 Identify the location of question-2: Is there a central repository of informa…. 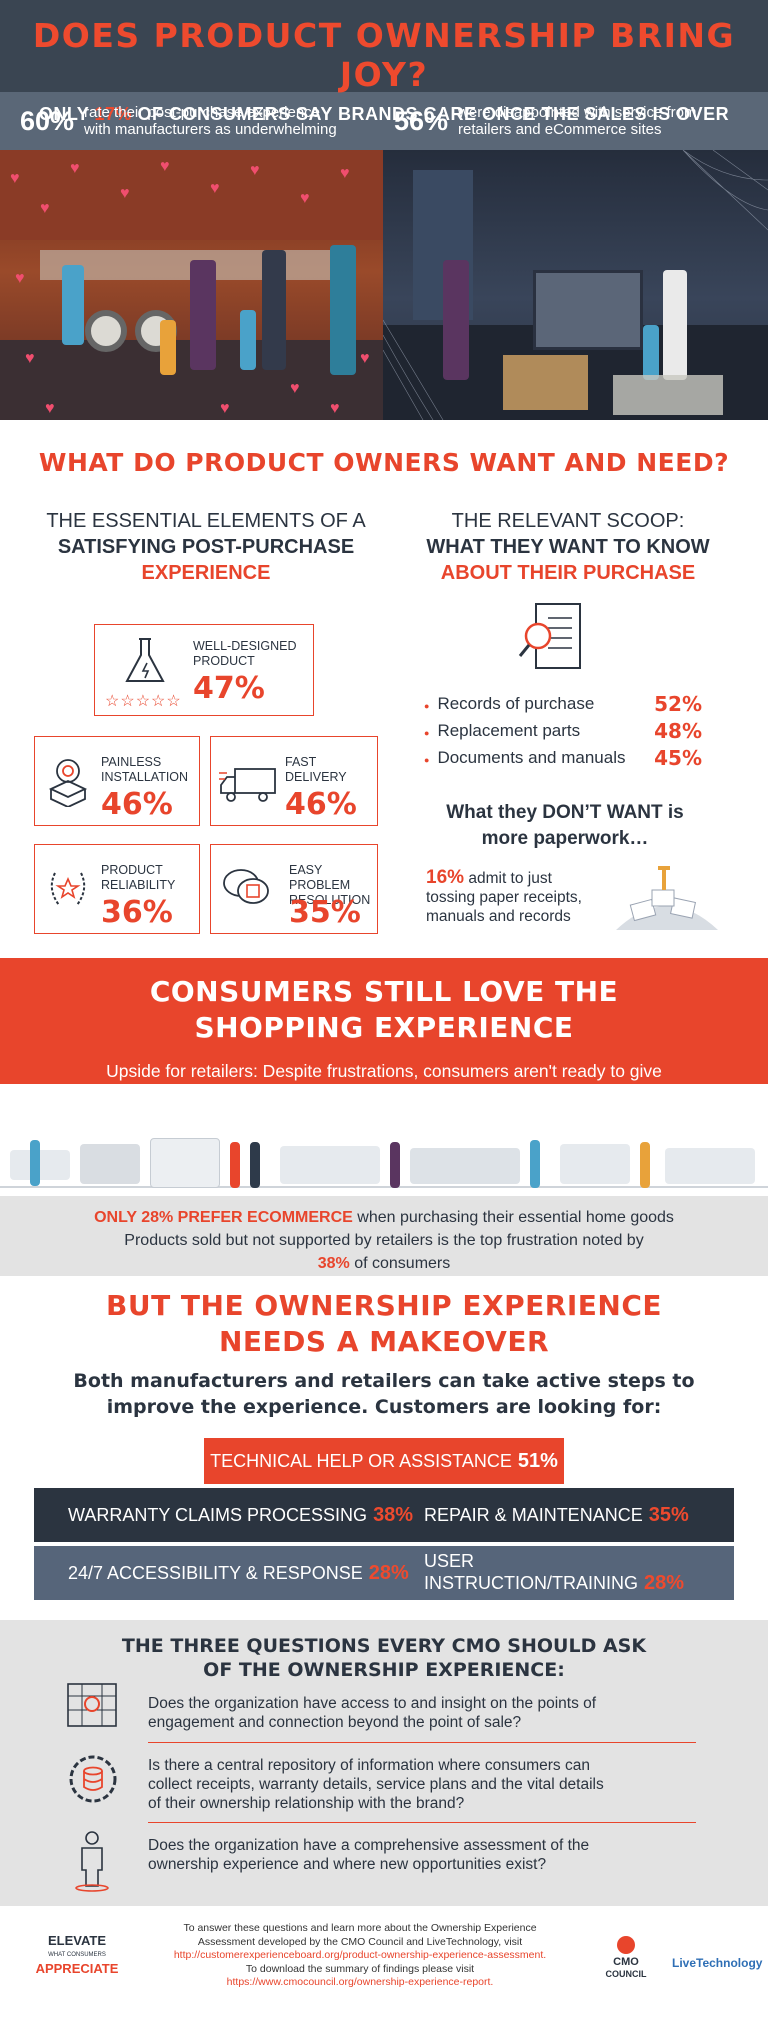
(376, 1784).